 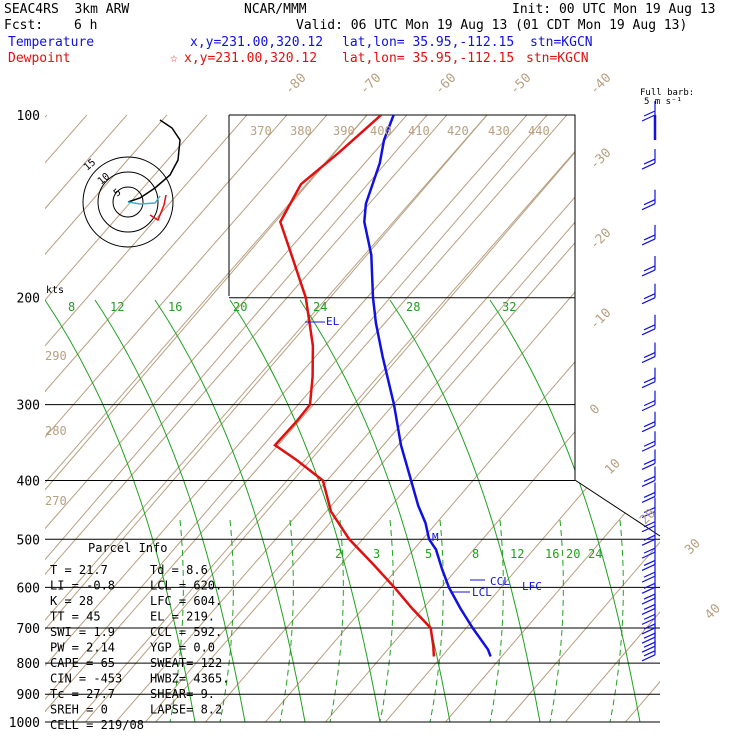 I want to click on hodograph-trace, so click(x=154, y=161).